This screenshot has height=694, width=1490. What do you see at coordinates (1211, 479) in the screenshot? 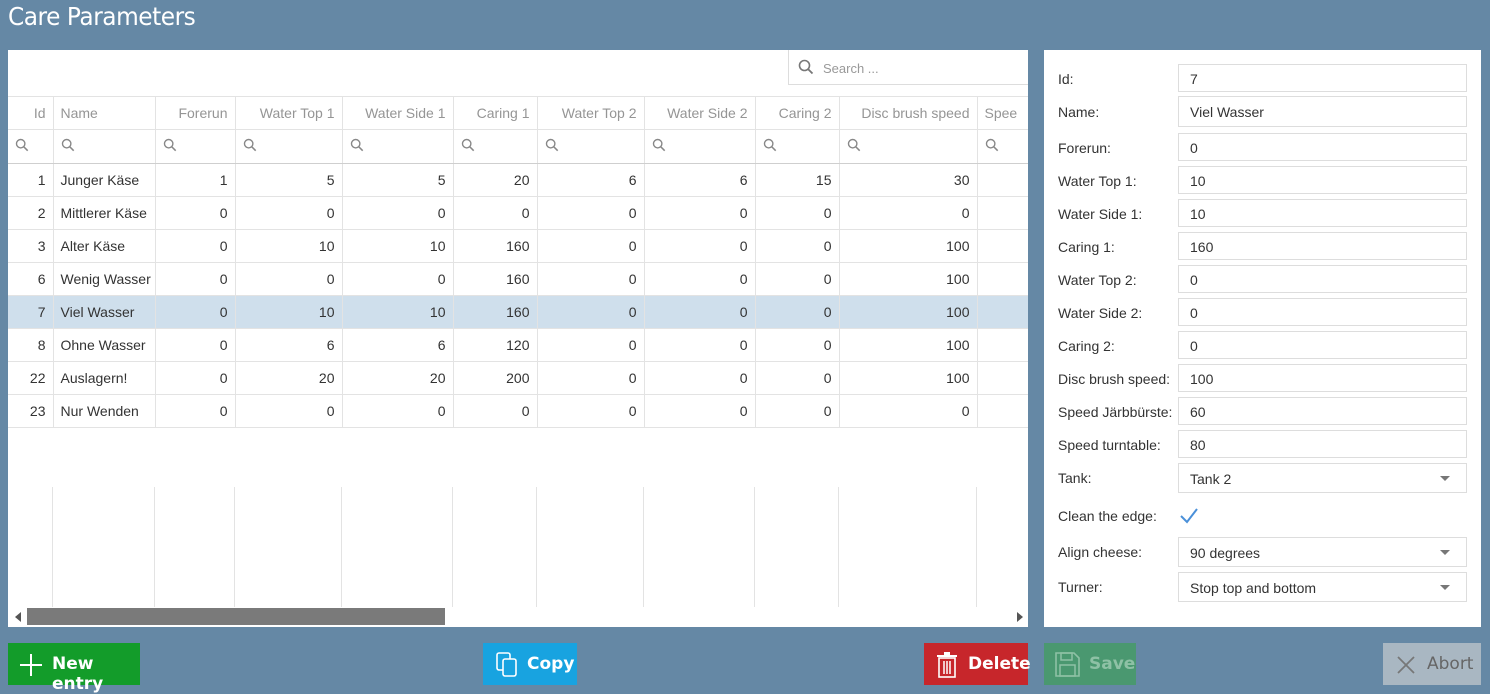
I see `tank-value: Tank 2` at bounding box center [1211, 479].